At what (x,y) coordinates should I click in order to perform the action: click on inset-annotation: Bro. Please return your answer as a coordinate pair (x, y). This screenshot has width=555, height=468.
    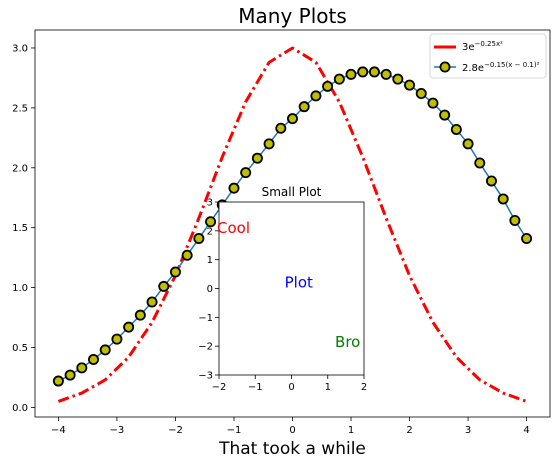
    Looking at the image, I should click on (347, 342).